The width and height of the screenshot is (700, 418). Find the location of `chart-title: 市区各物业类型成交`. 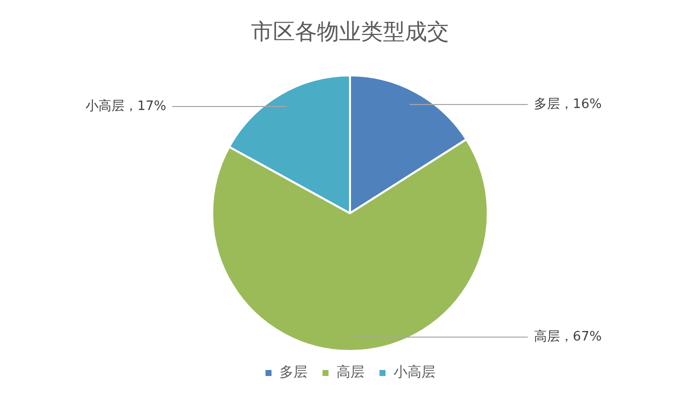

chart-title: 市区各物业类型成交 is located at coordinates (350, 32).